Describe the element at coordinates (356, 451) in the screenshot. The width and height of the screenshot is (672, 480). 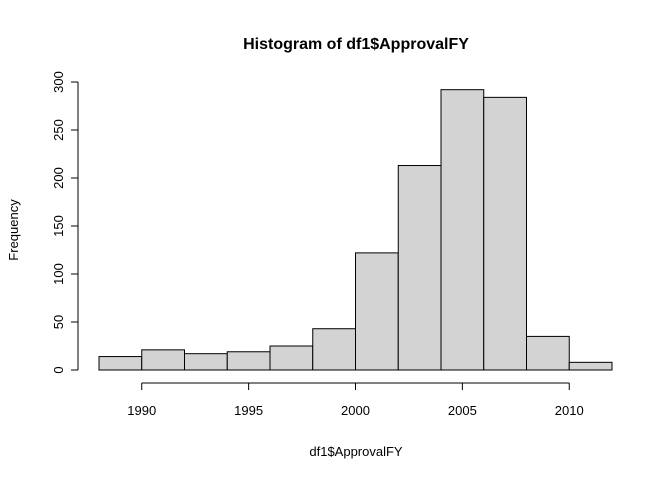
I see `x-axis-label: df1$ApprovalFY` at that location.